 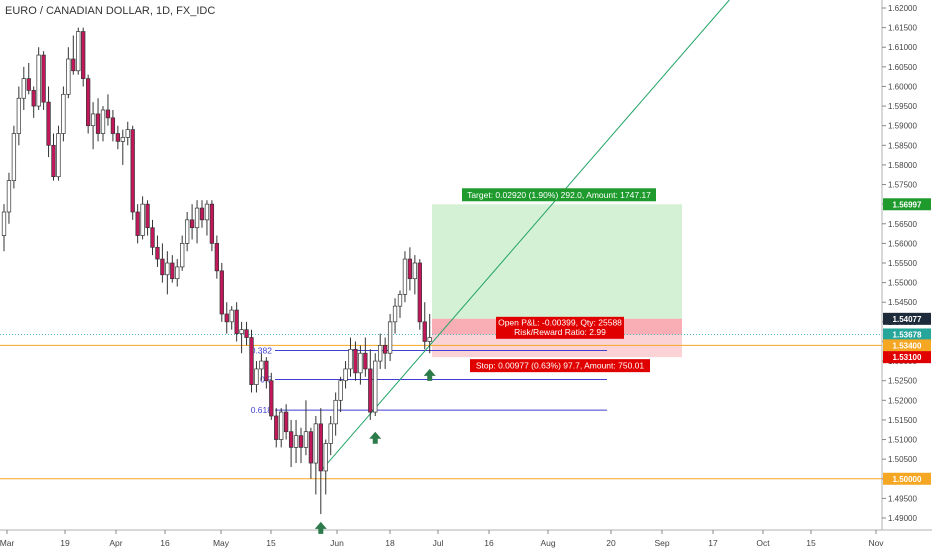 What do you see at coordinates (902, 518) in the screenshot?
I see `price-tick-label: 1.49000` at bounding box center [902, 518].